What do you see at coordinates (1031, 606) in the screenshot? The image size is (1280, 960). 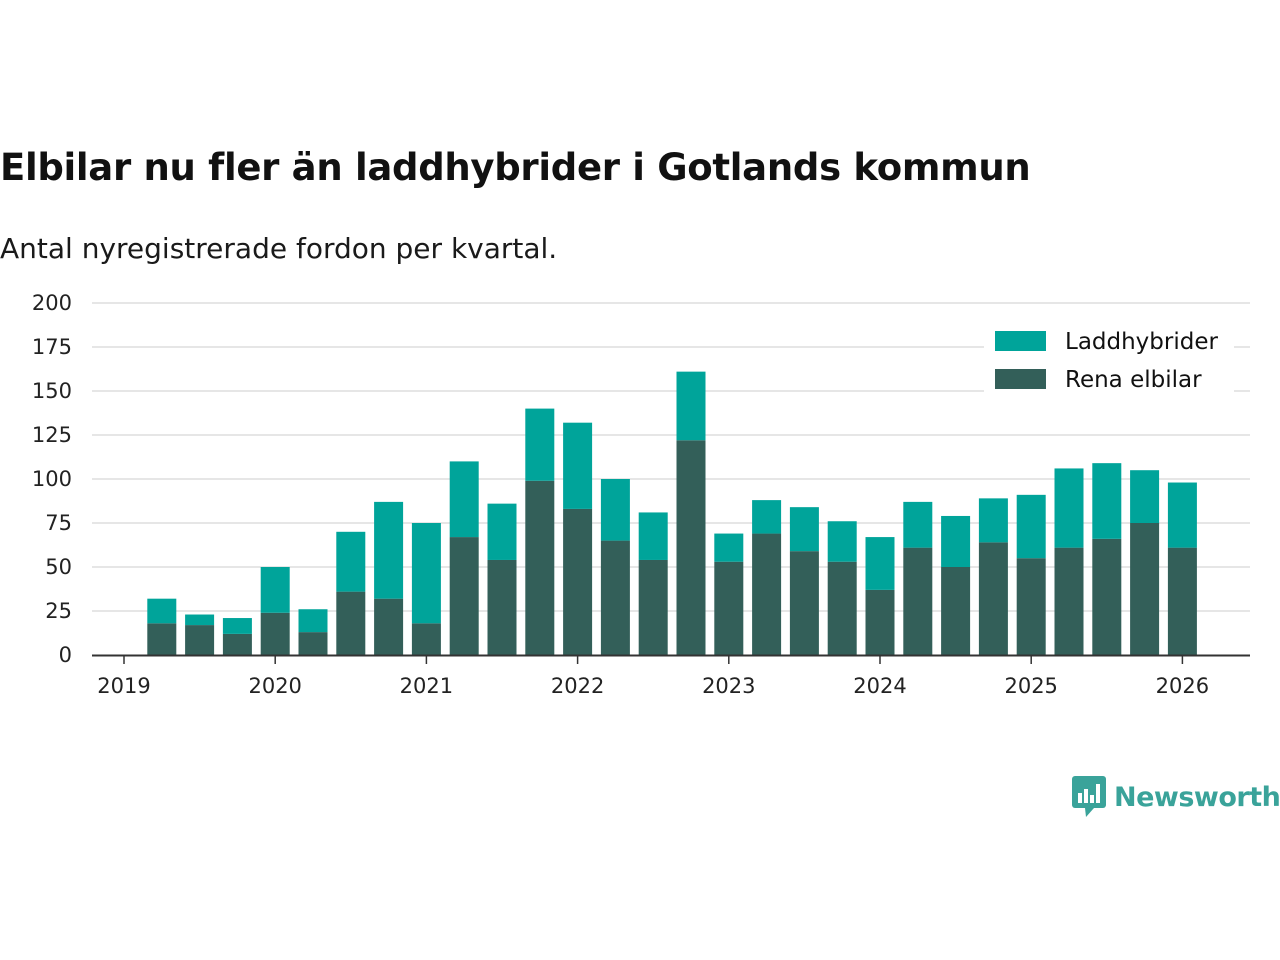 I see `bar-rena-elbilar-2025-q1` at bounding box center [1031, 606].